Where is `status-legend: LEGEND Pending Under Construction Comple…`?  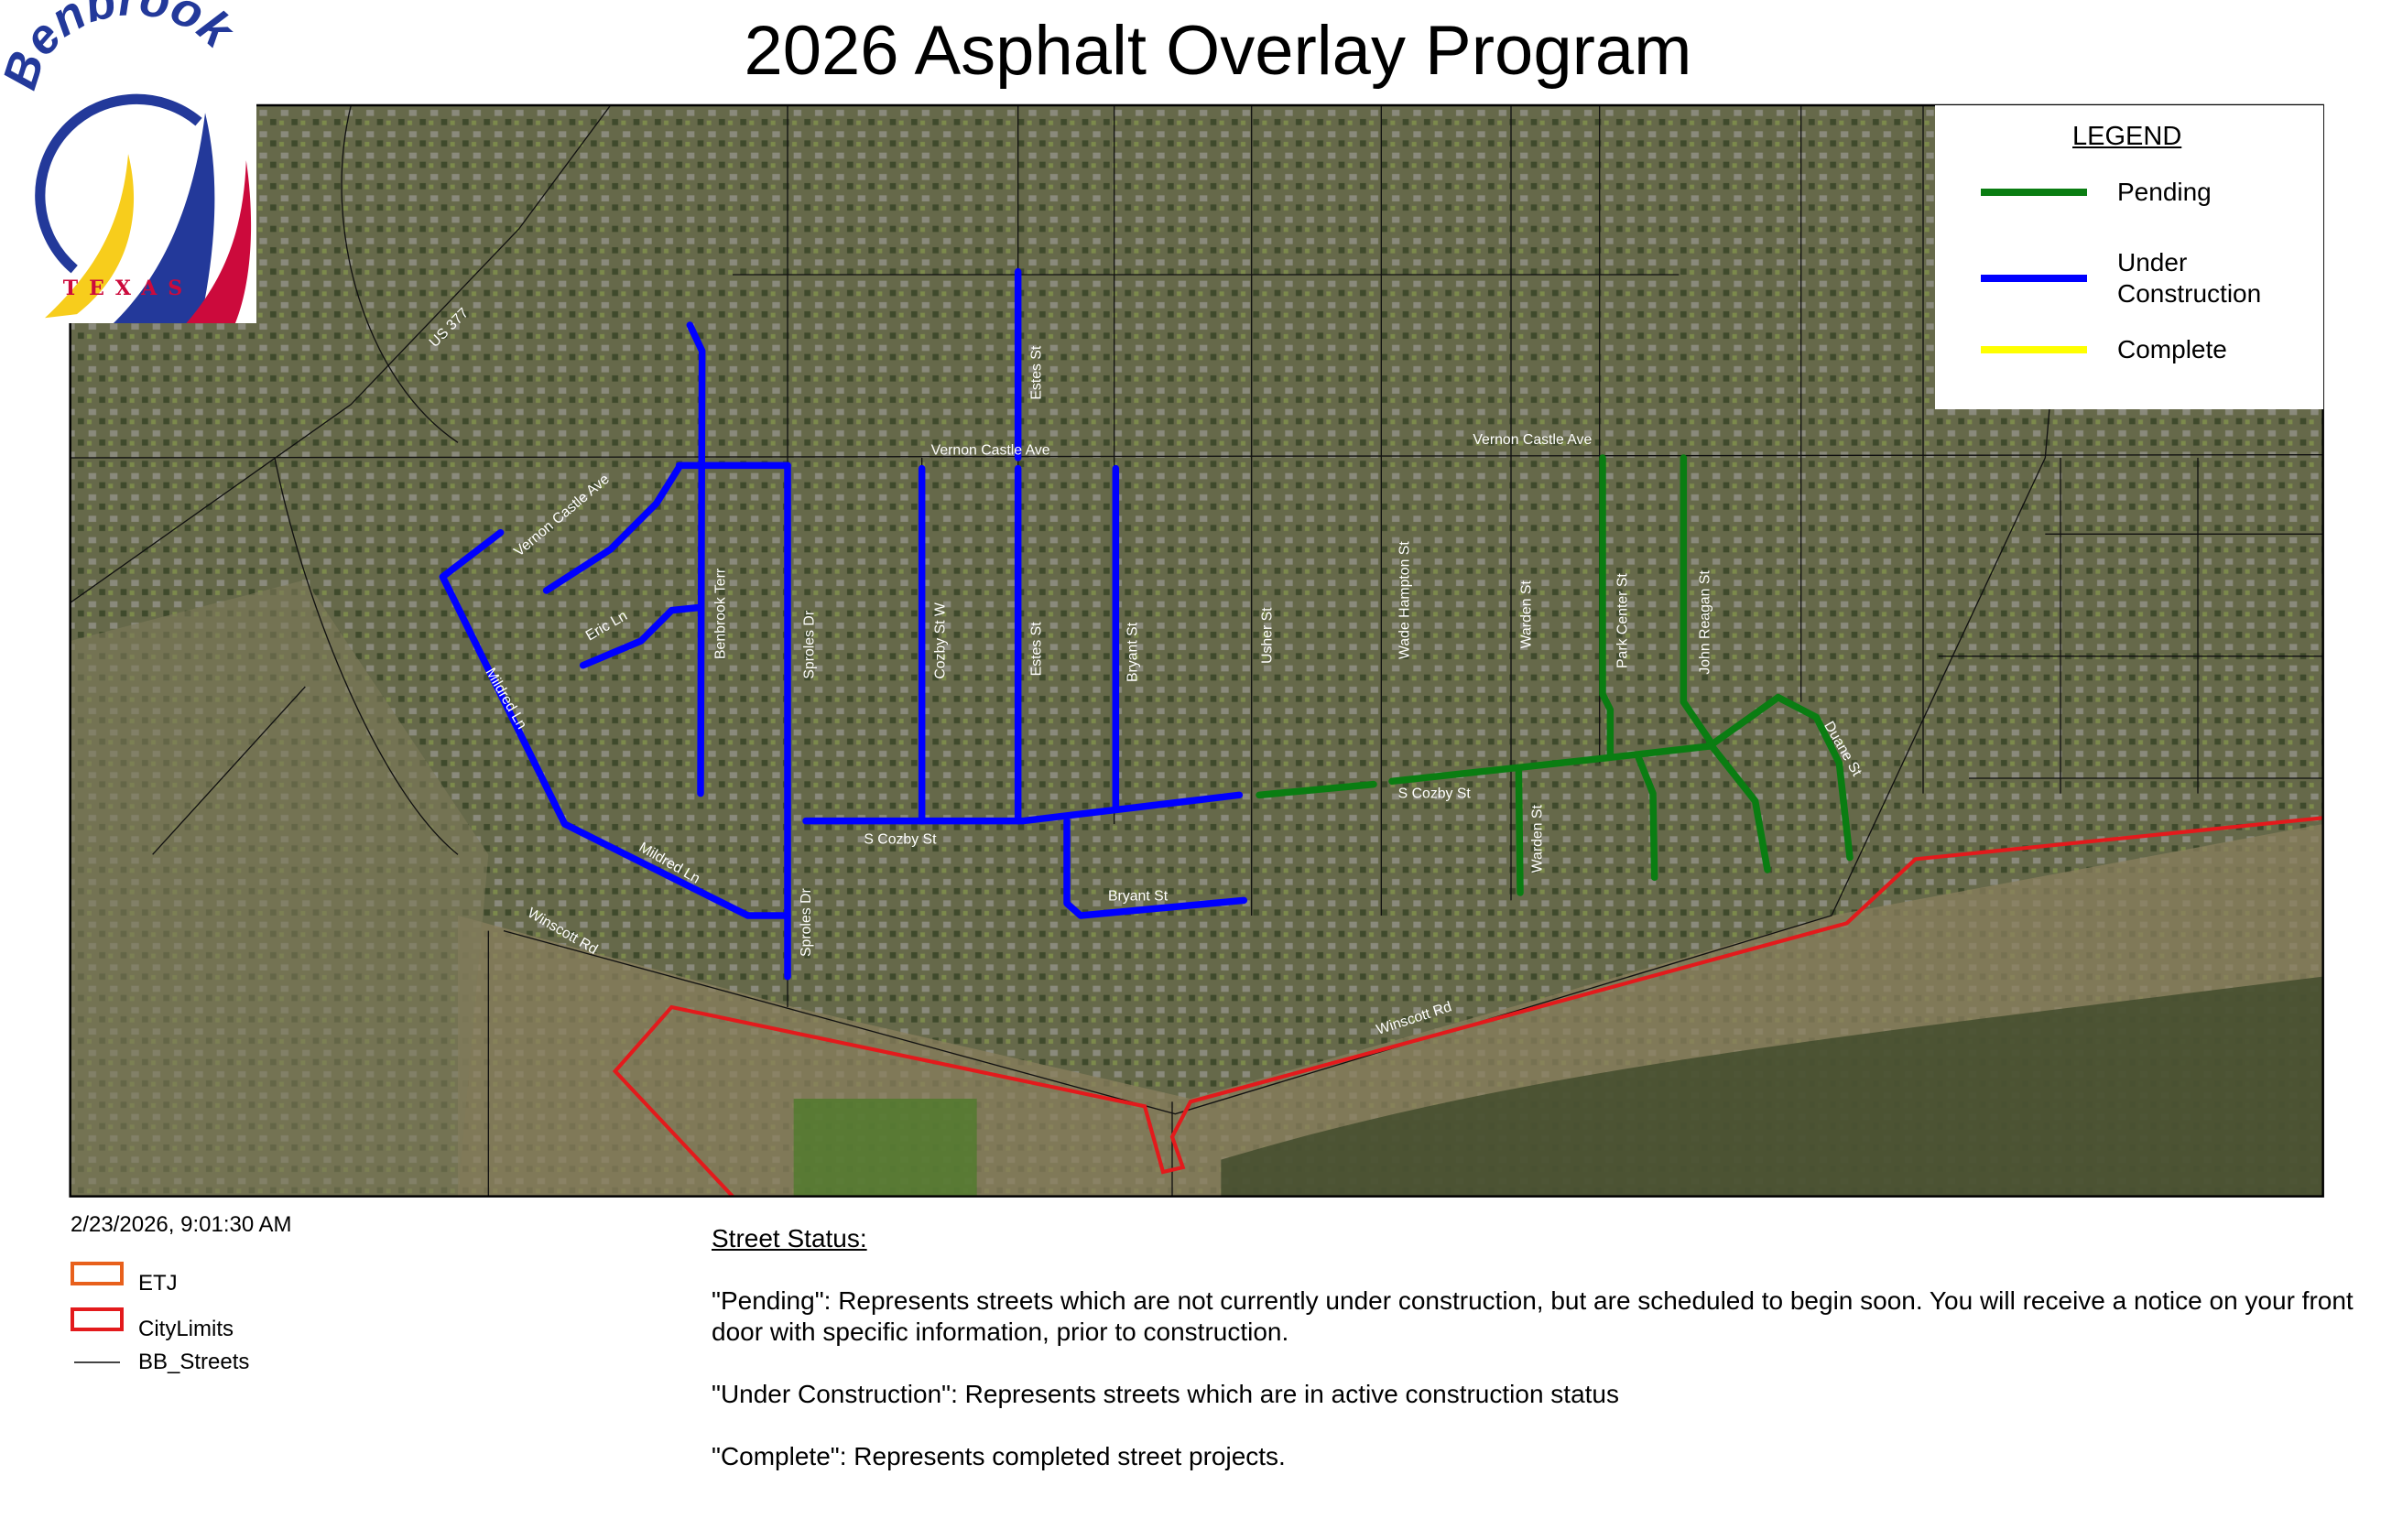 status-legend: LEGEND Pending Under Construction Comple… is located at coordinates (2129, 257).